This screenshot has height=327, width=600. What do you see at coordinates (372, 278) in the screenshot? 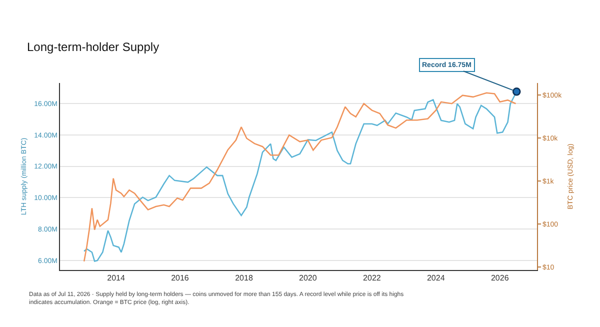
I see `x-tick-label: 2022` at bounding box center [372, 278].